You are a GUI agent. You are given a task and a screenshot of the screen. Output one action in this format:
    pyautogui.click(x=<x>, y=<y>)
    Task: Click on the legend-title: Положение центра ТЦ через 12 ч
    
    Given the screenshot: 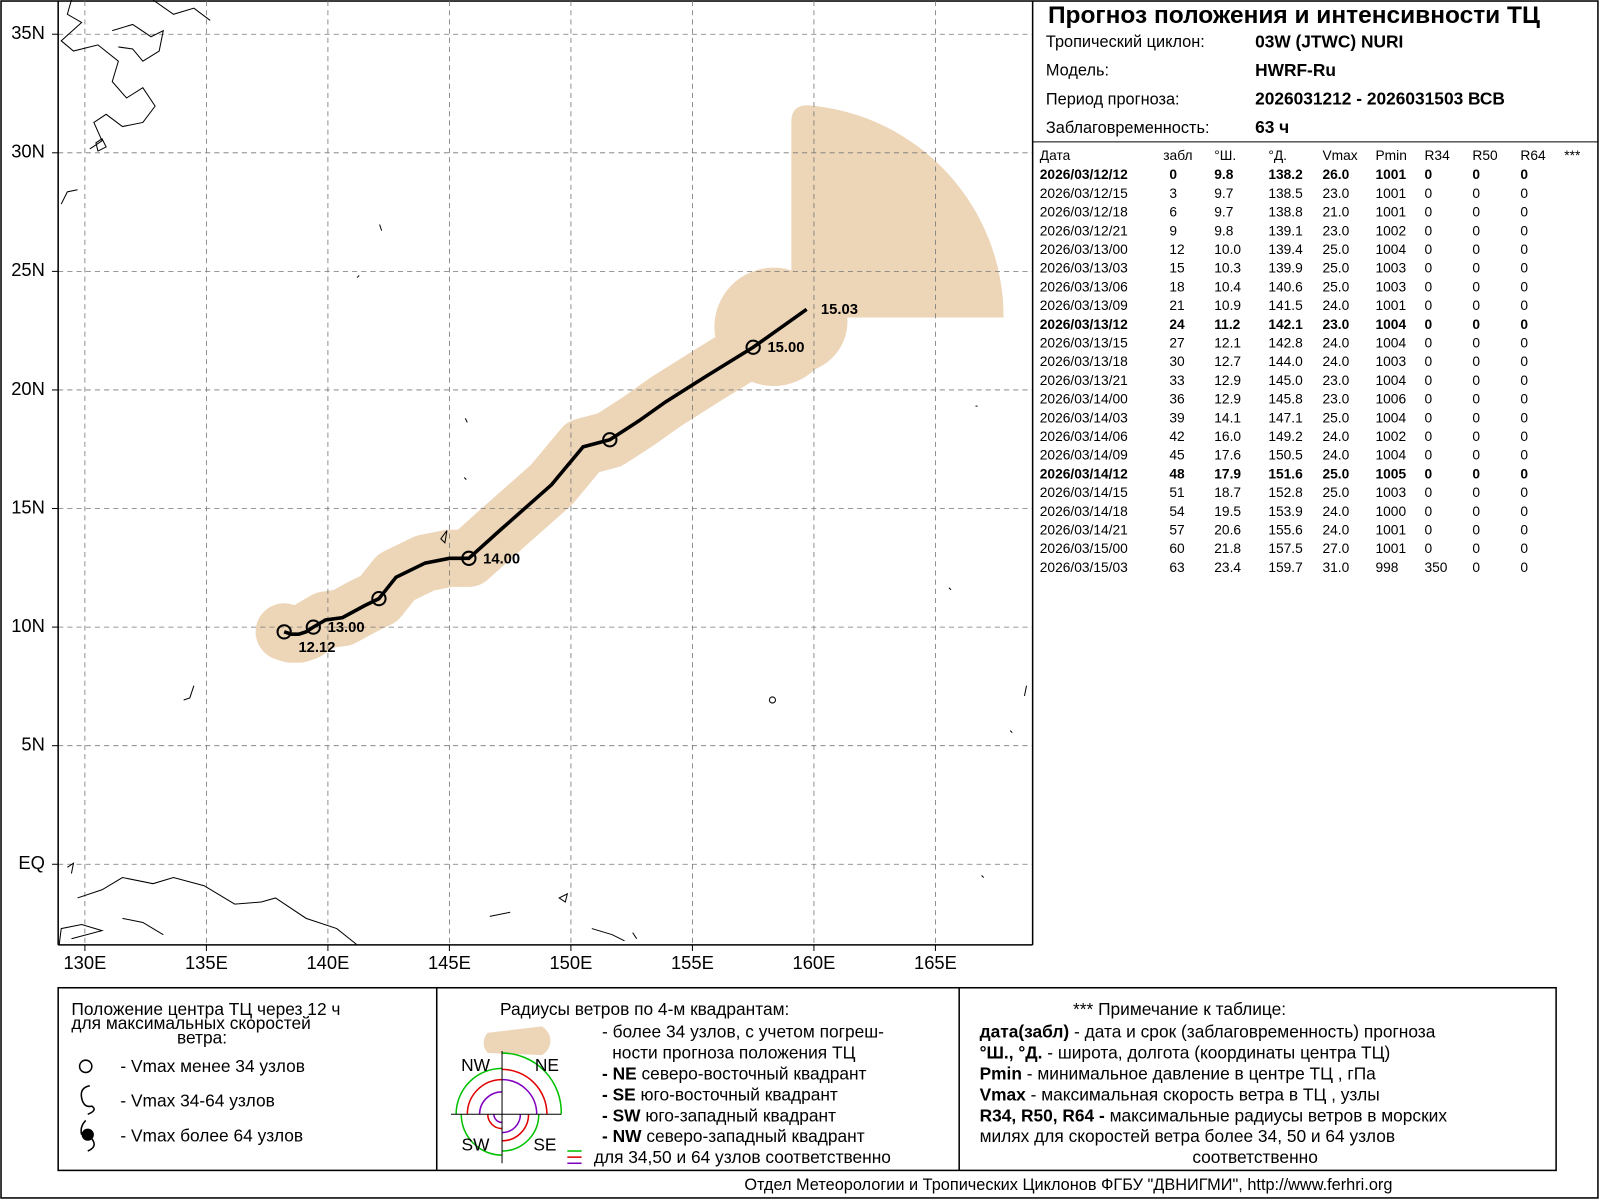 What is the action you would take?
    pyautogui.click(x=205, y=1009)
    